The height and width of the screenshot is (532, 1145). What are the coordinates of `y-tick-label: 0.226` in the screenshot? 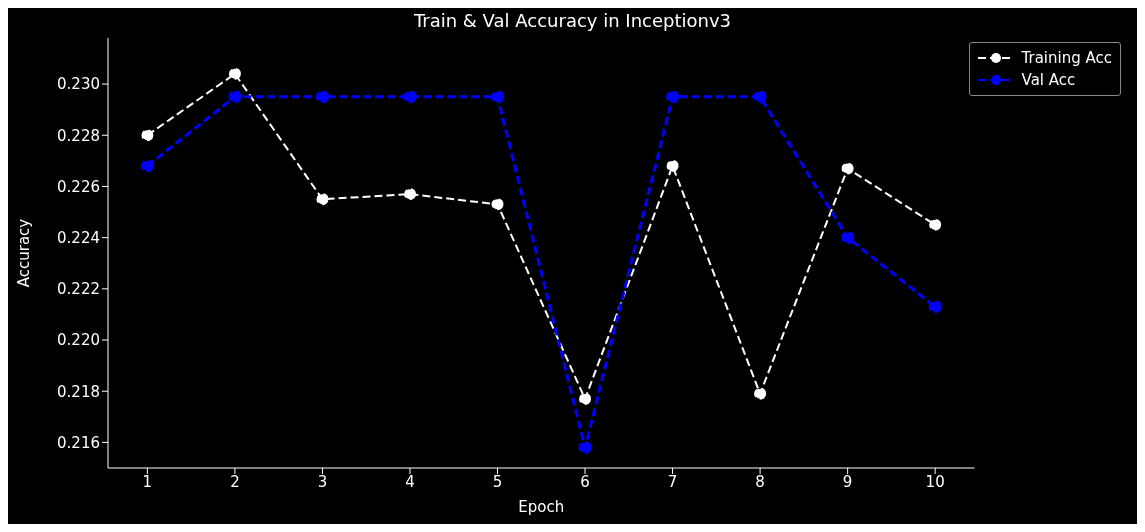 It's located at (78, 186).